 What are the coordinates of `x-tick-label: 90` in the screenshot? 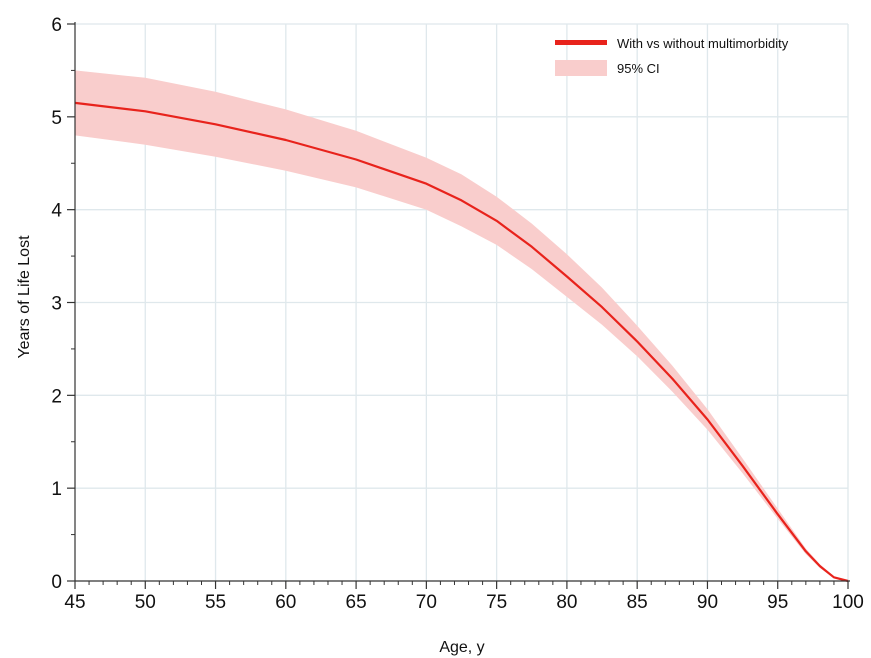 It's located at (707, 602).